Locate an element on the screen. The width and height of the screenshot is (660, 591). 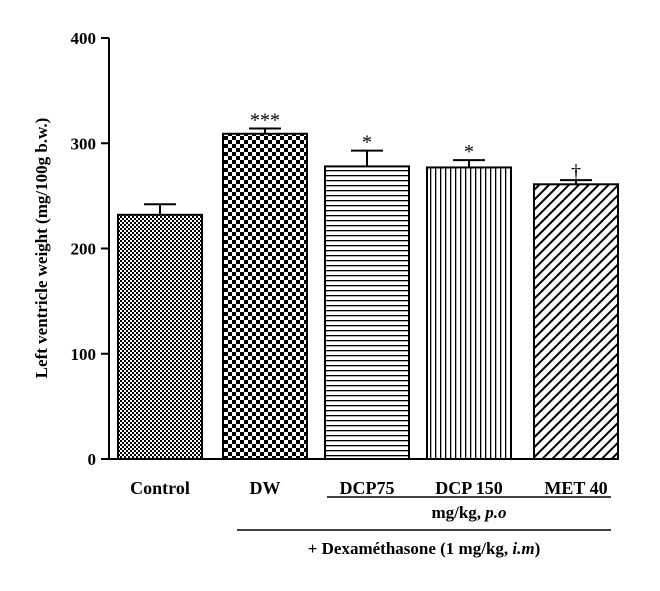
significance-marker: *** is located at coordinates (265, 121).